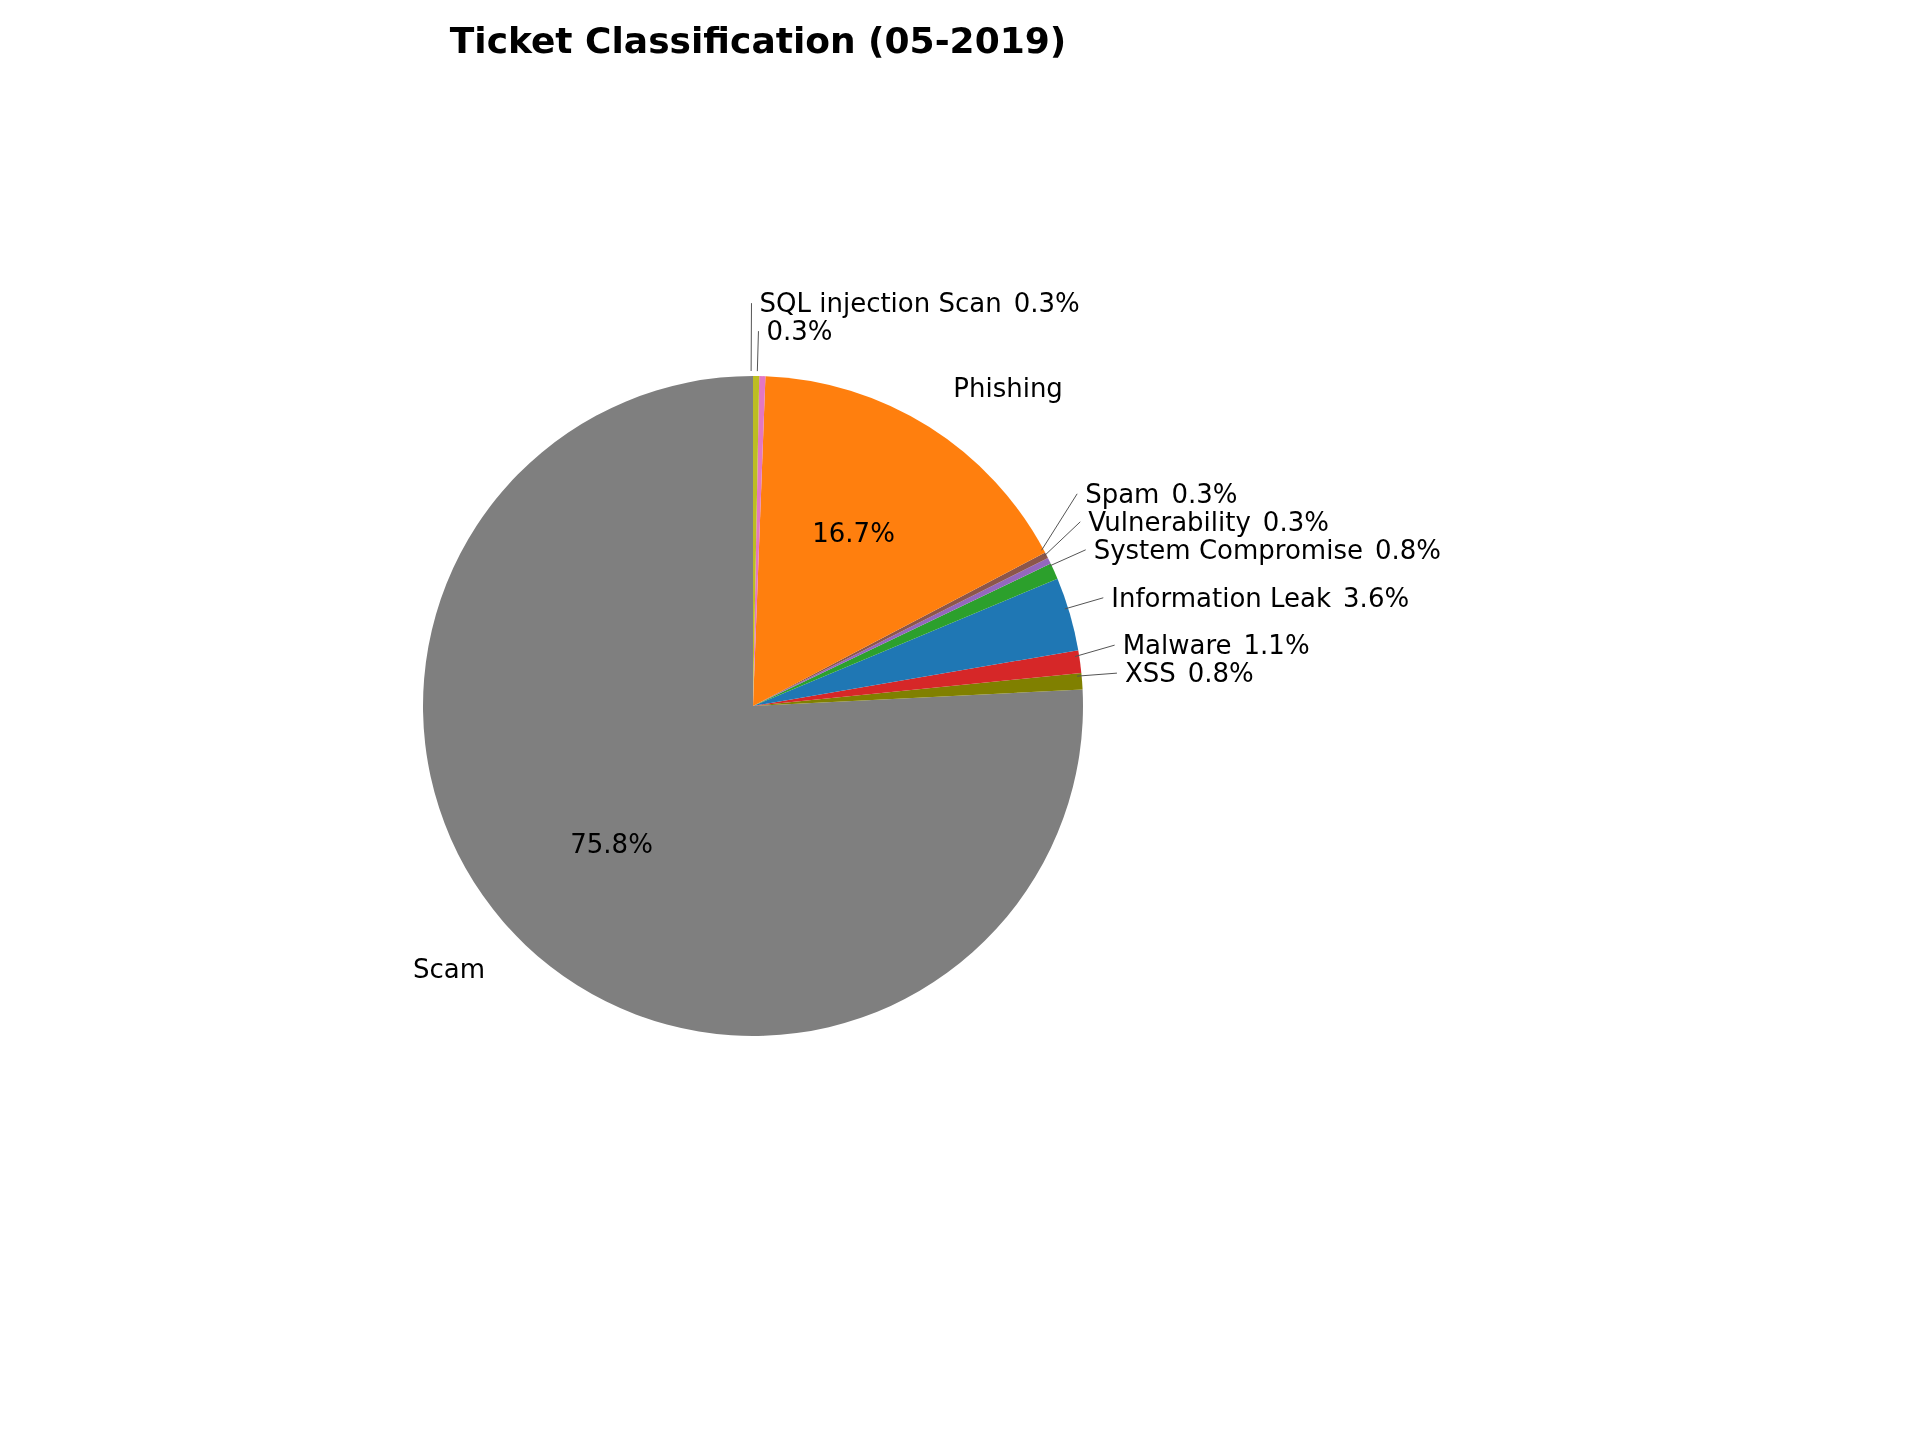  I want to click on data-label: 75.8%, so click(611, 844).